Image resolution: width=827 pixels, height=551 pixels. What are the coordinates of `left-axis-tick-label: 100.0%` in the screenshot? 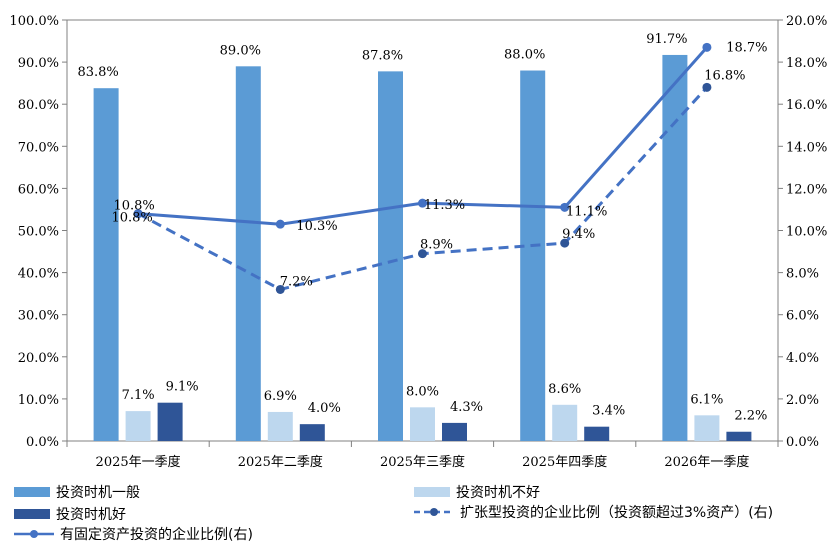 It's located at (34, 21).